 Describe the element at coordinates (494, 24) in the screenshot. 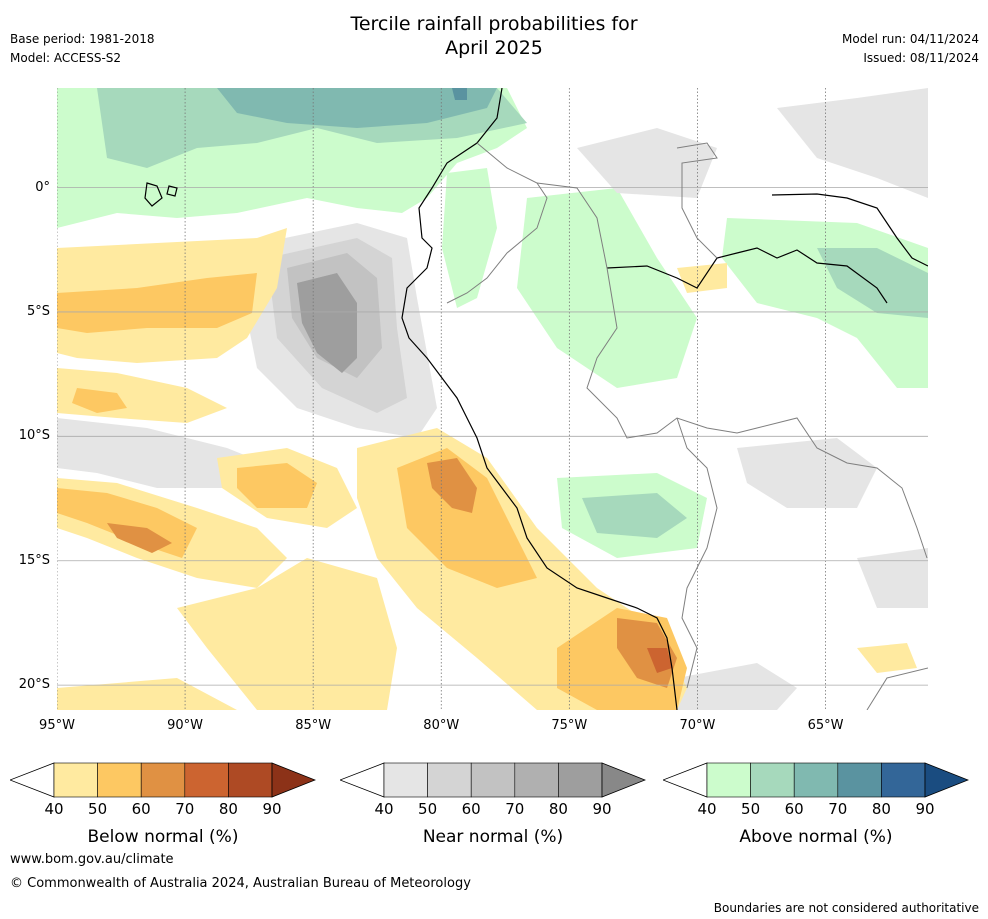

I see `title-line-1: Tercile rainfall probabilities for` at that location.